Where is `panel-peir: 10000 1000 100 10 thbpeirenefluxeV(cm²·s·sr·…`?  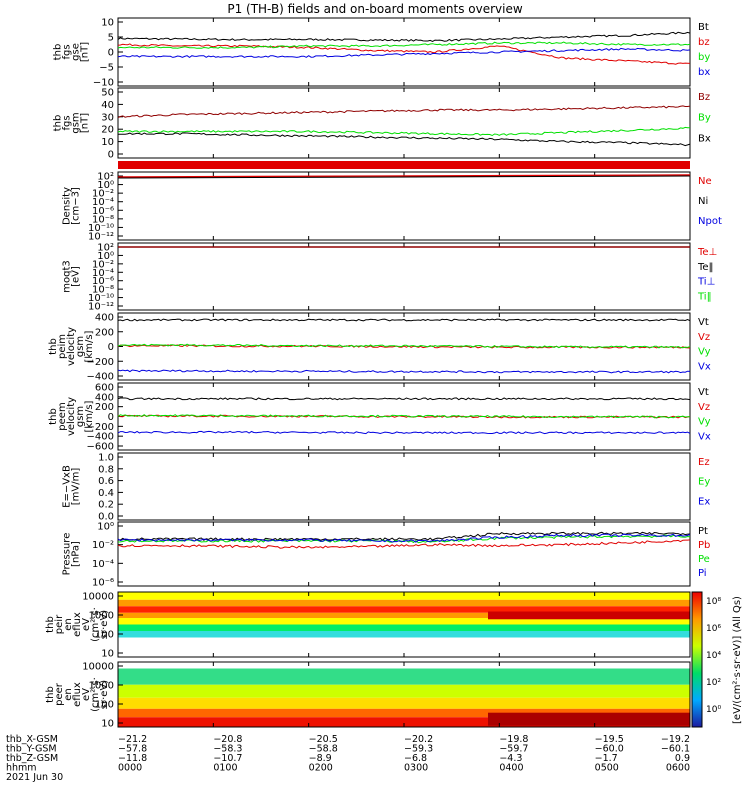
panel-peir: 10000 1000 100 10 thbpeirenefluxeV(cm²·s·sr·… is located at coordinates (368, 625).